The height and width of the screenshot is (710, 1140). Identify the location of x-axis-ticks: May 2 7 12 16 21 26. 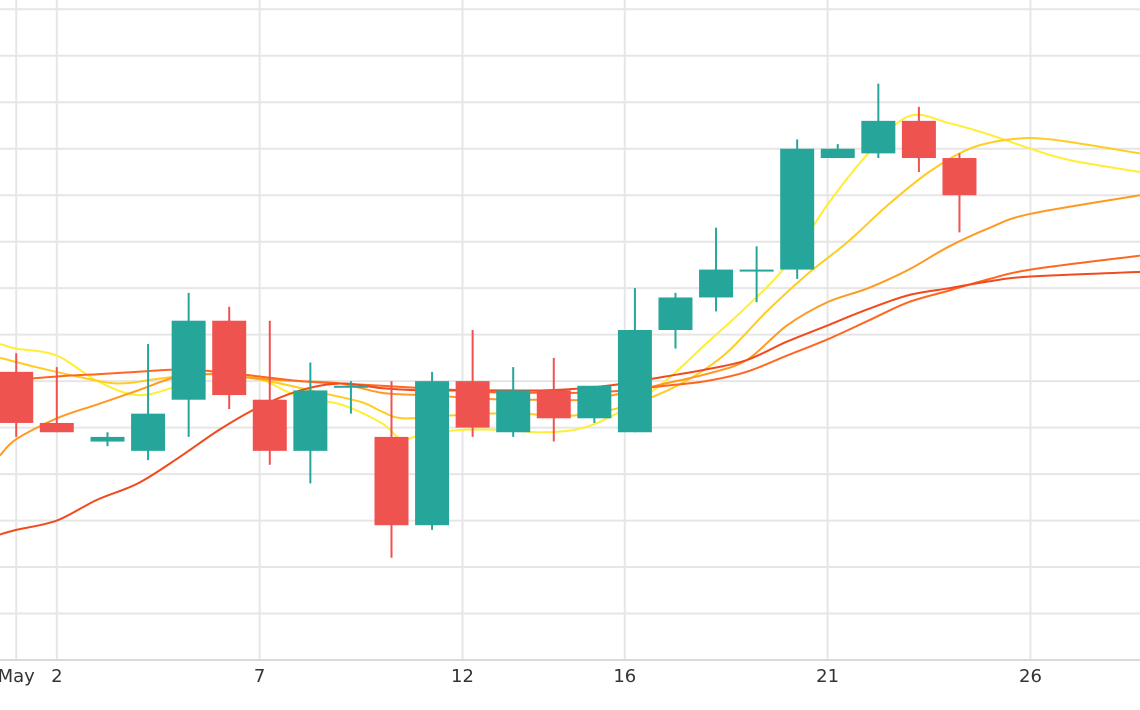
(521, 676).